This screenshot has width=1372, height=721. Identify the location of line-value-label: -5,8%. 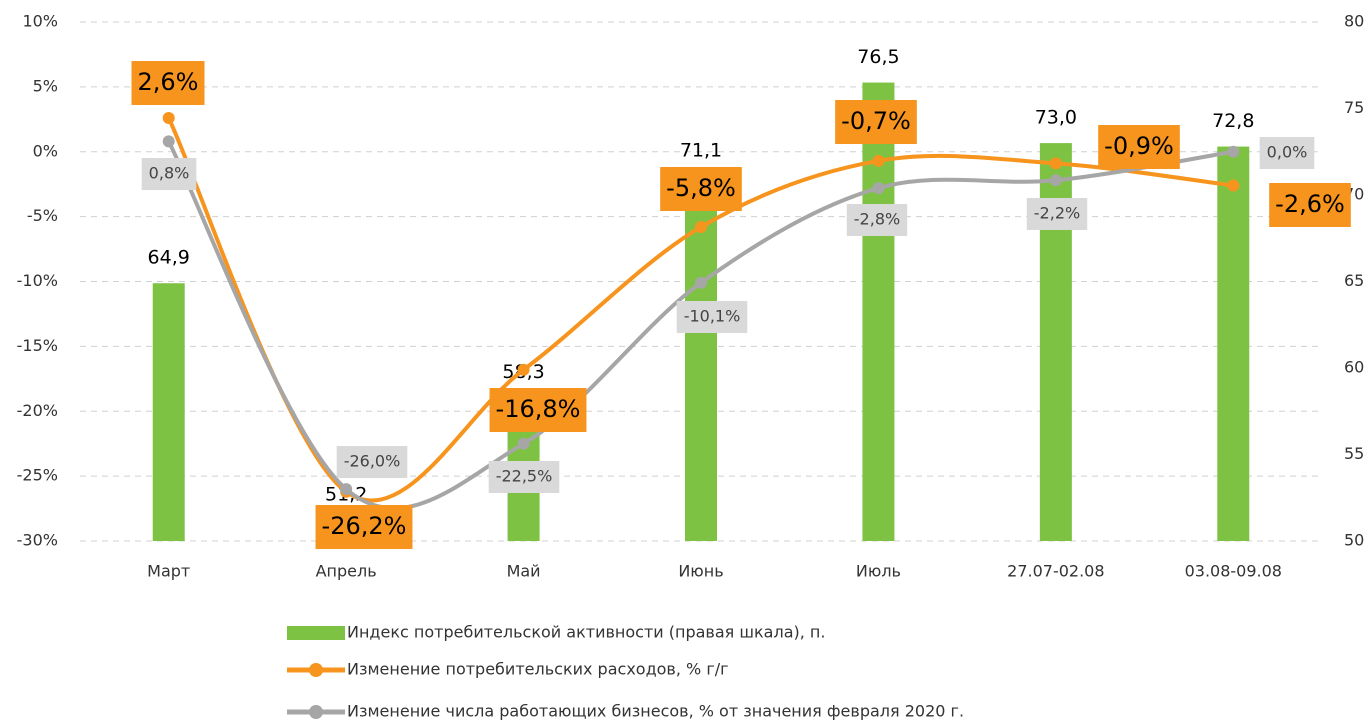
(701, 188).